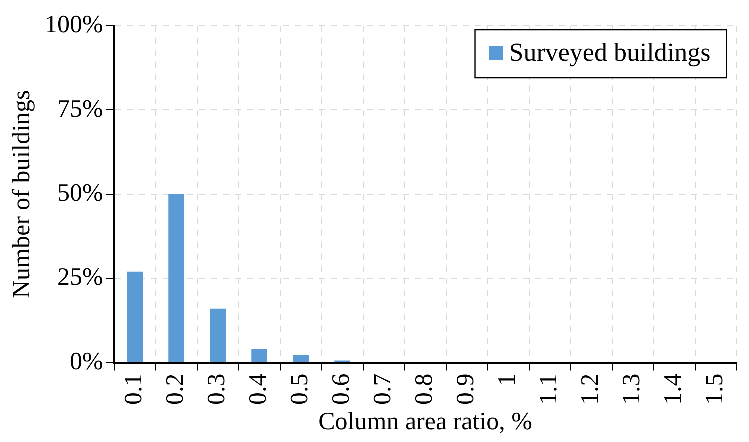 This screenshot has width=749, height=442. What do you see at coordinates (80, 193) in the screenshot?
I see `y-tick-label: 50%` at bounding box center [80, 193].